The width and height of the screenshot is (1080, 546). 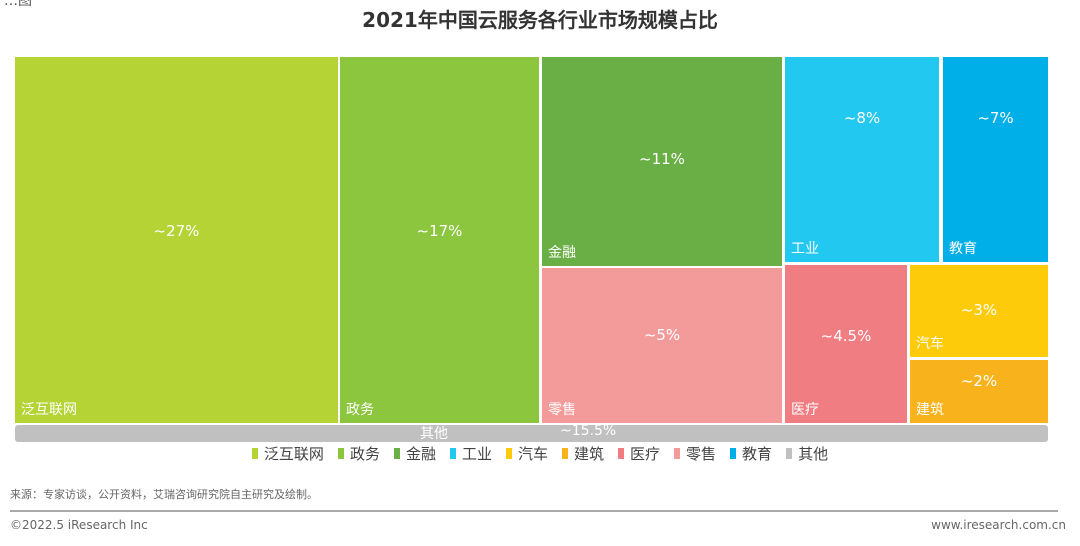 What do you see at coordinates (645, 454) in the screenshot?
I see `legend-label: 医疗` at bounding box center [645, 454].